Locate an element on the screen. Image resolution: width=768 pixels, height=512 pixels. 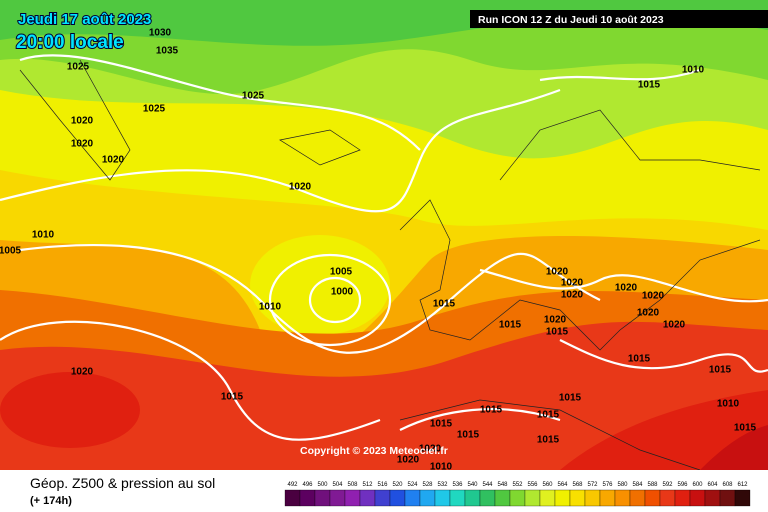
run-box is located at coordinates (619, 19).